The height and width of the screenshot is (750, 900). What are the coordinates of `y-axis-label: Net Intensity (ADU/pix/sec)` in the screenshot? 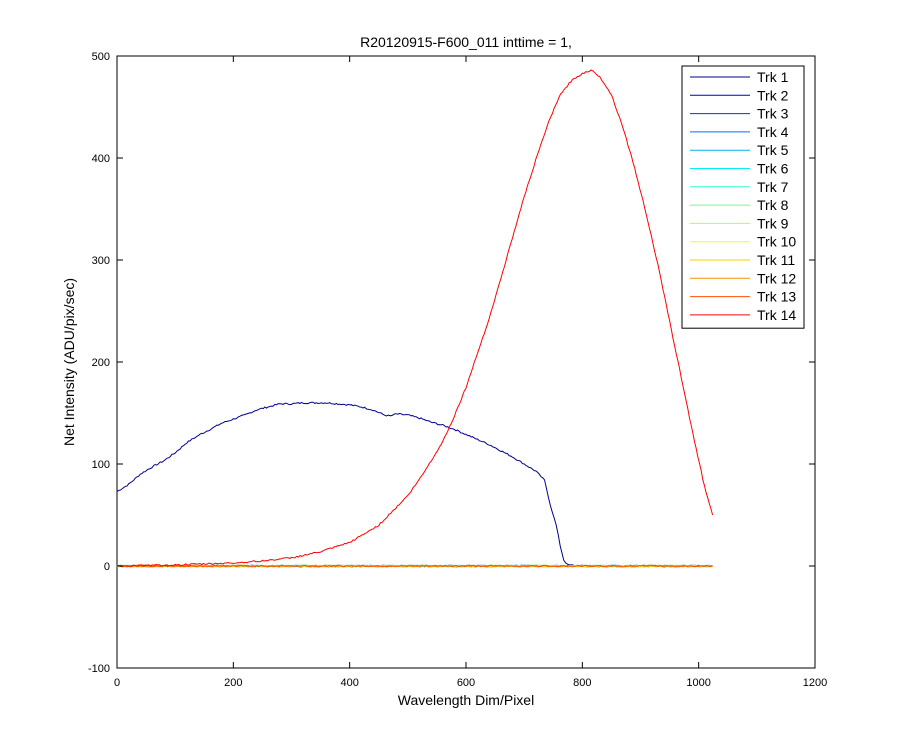 It's located at (69, 362).